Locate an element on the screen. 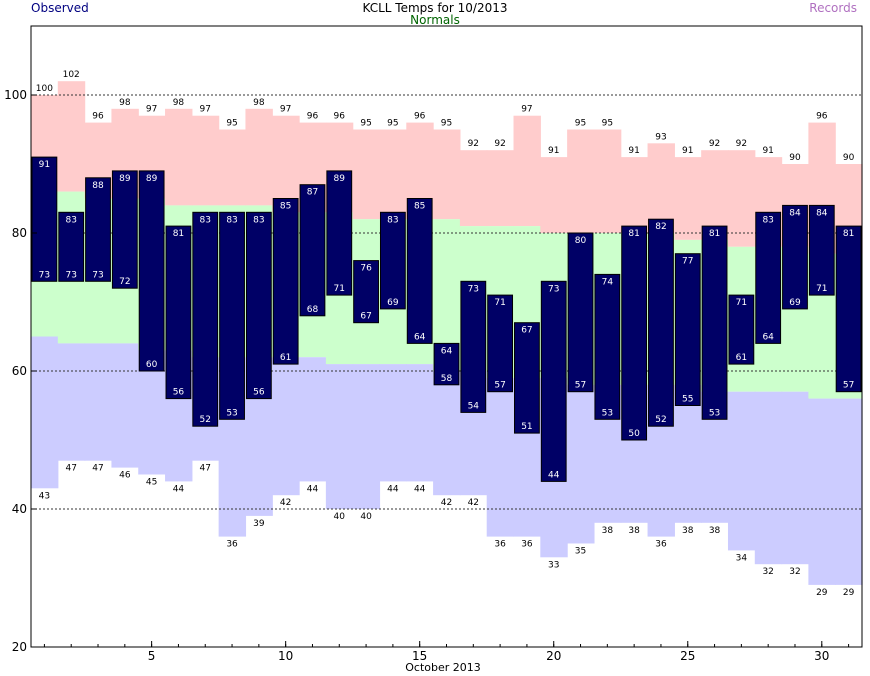  observed-high-label: 67 is located at coordinates (526, 331).